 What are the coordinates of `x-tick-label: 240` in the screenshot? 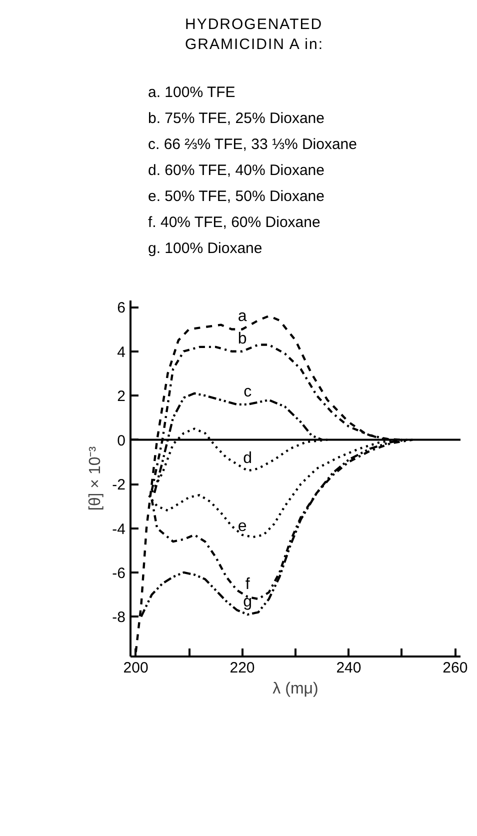 It's located at (349, 668).